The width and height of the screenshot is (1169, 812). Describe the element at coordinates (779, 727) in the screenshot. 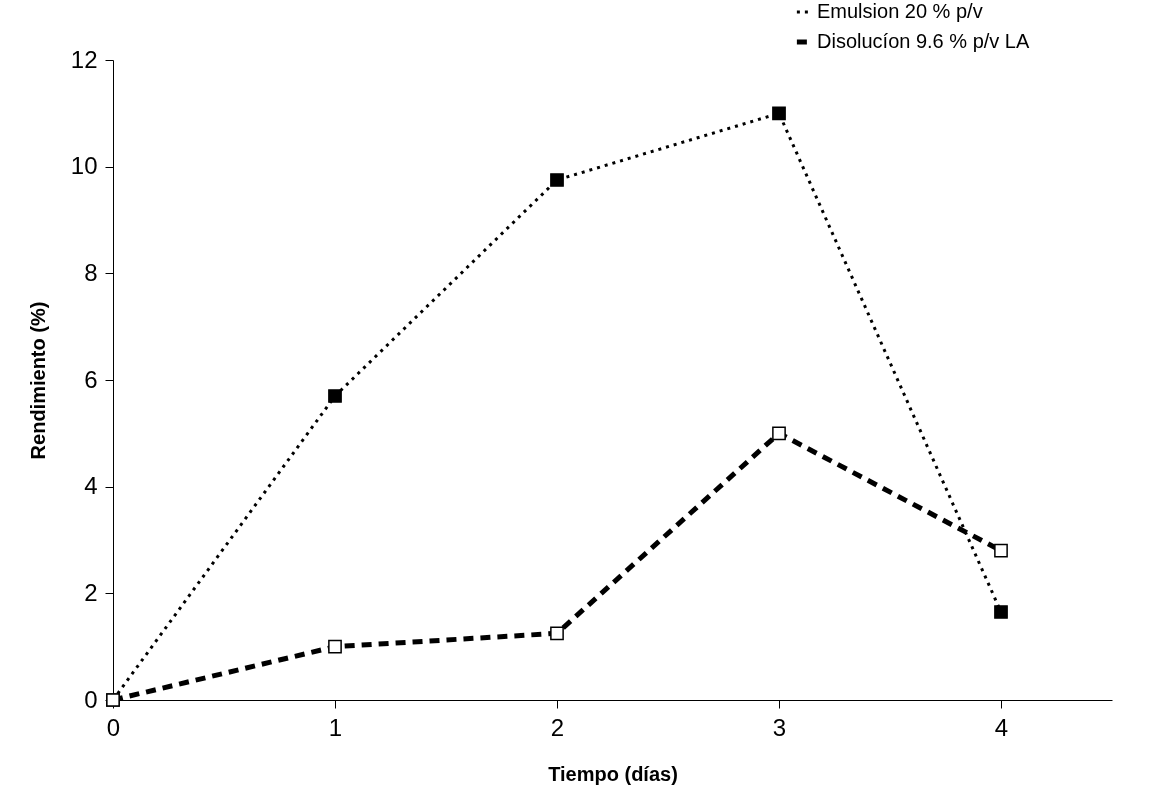

I see `x-tick-label: 3` at that location.